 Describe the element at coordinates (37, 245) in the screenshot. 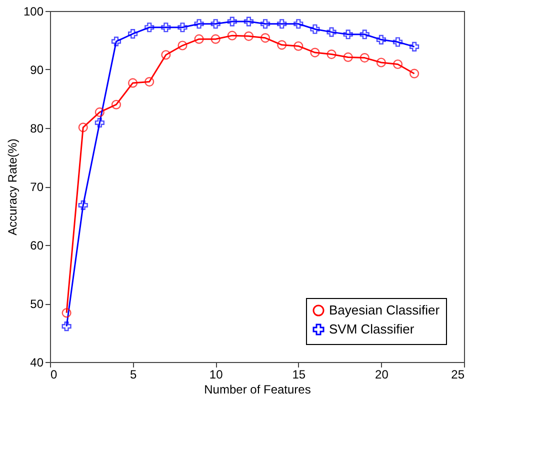

I see `y-tick-label: 60` at that location.